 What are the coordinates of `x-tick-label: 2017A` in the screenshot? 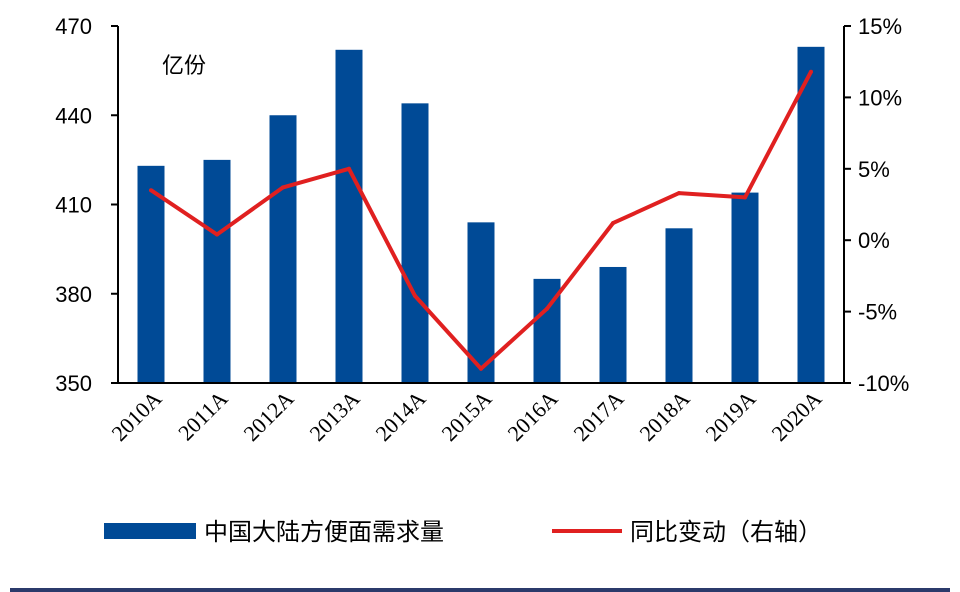 It's located at (599, 416).